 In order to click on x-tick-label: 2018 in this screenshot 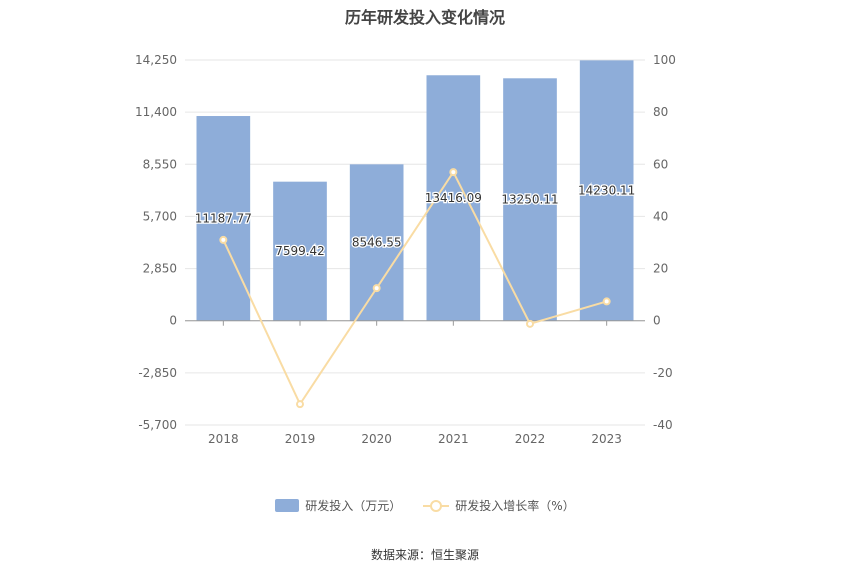, I will do `click(223, 439)`.